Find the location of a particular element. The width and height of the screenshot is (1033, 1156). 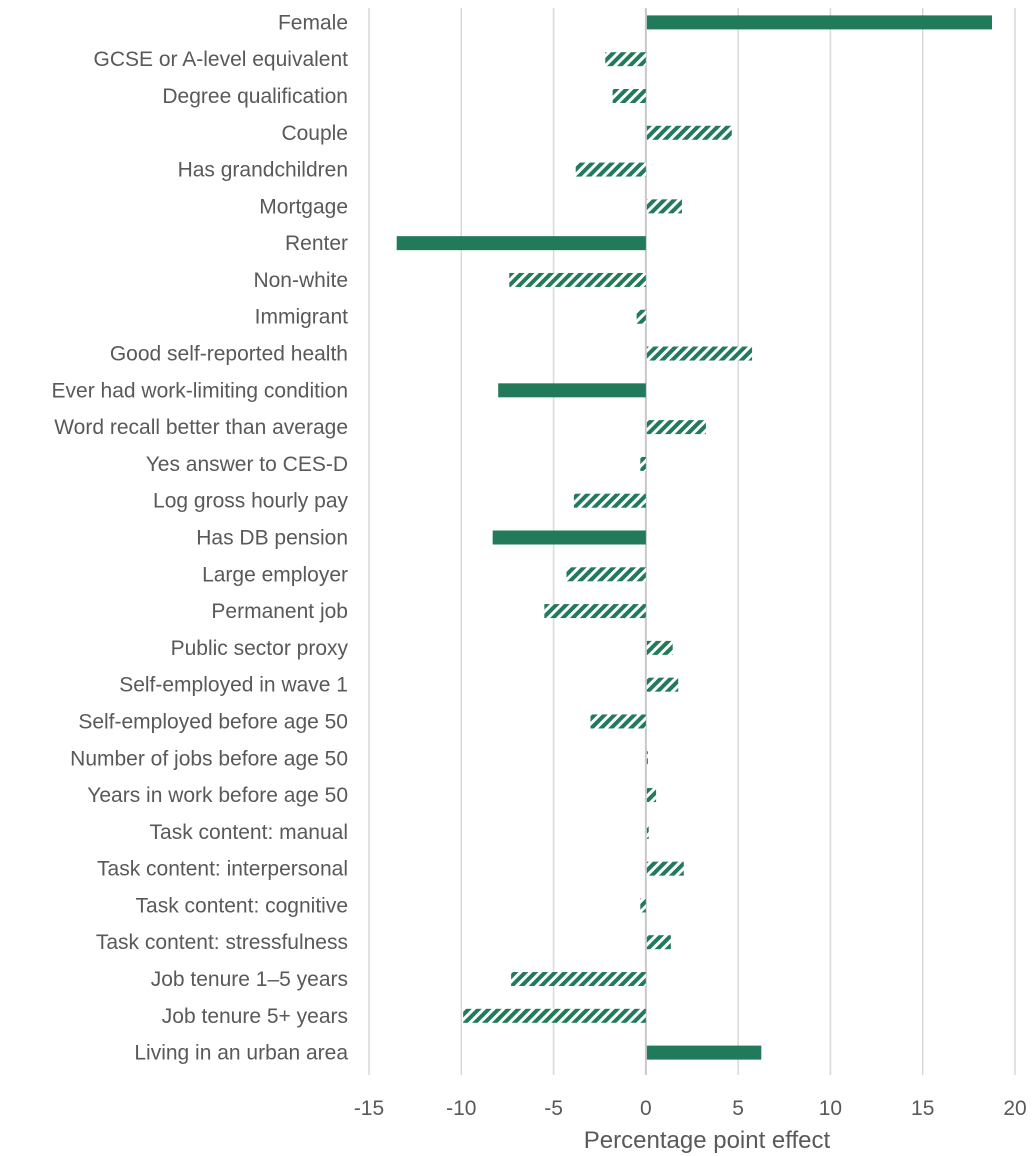

x-tick-label: 15 is located at coordinates (922, 1108).